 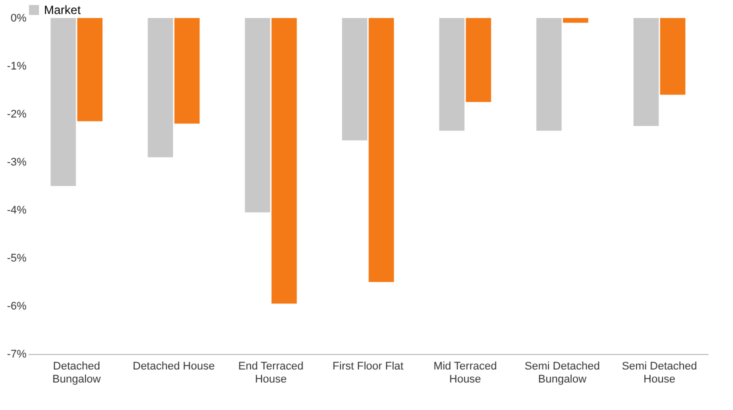 What do you see at coordinates (173, 366) in the screenshot?
I see `x-tick-label: Detached House` at bounding box center [173, 366].